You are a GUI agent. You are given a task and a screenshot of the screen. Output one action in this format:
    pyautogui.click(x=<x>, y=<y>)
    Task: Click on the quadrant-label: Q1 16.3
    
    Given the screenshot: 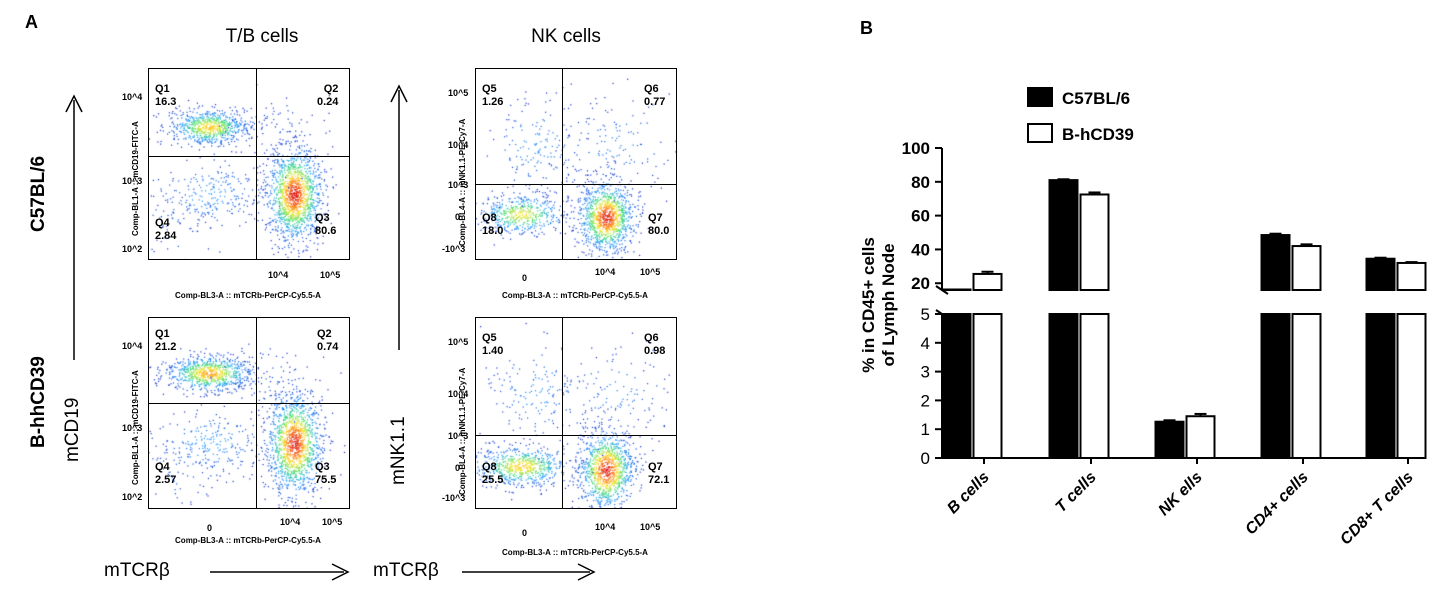 What is the action you would take?
    pyautogui.click(x=166, y=95)
    